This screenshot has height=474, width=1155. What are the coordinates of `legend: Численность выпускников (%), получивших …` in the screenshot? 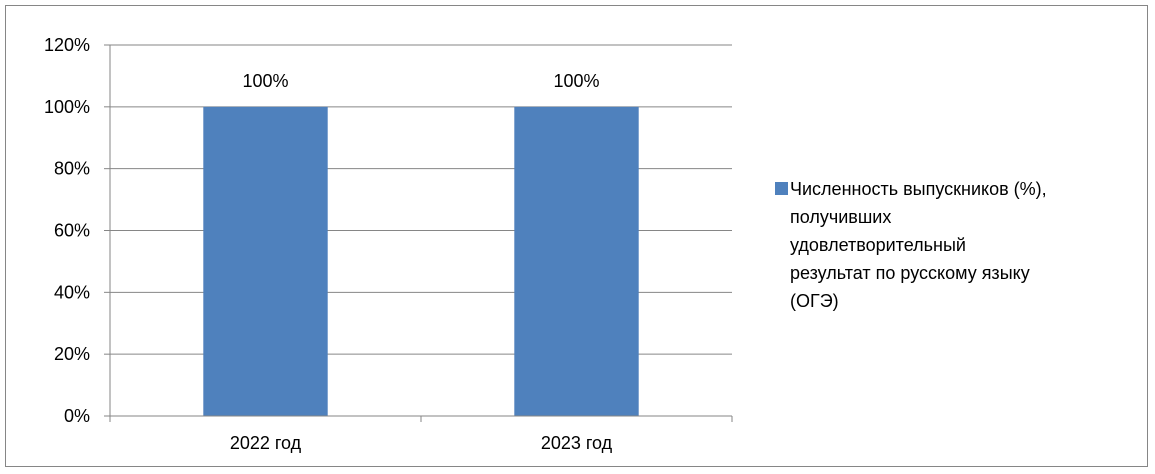 It's located at (962, 245).